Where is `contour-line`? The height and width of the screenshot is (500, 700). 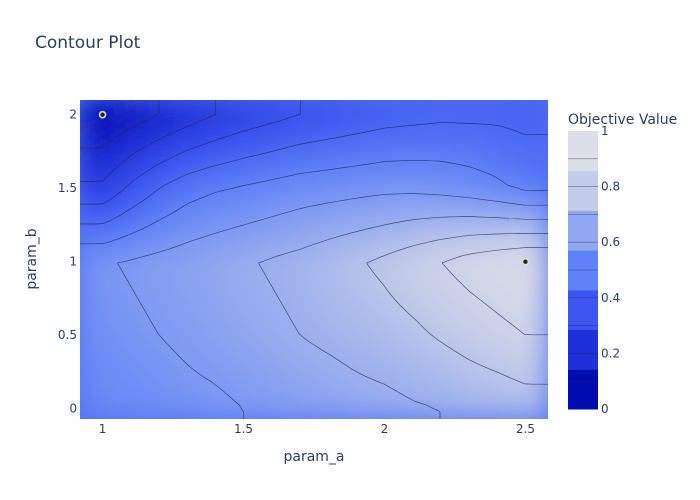
contour-line is located at coordinates (120, 124).